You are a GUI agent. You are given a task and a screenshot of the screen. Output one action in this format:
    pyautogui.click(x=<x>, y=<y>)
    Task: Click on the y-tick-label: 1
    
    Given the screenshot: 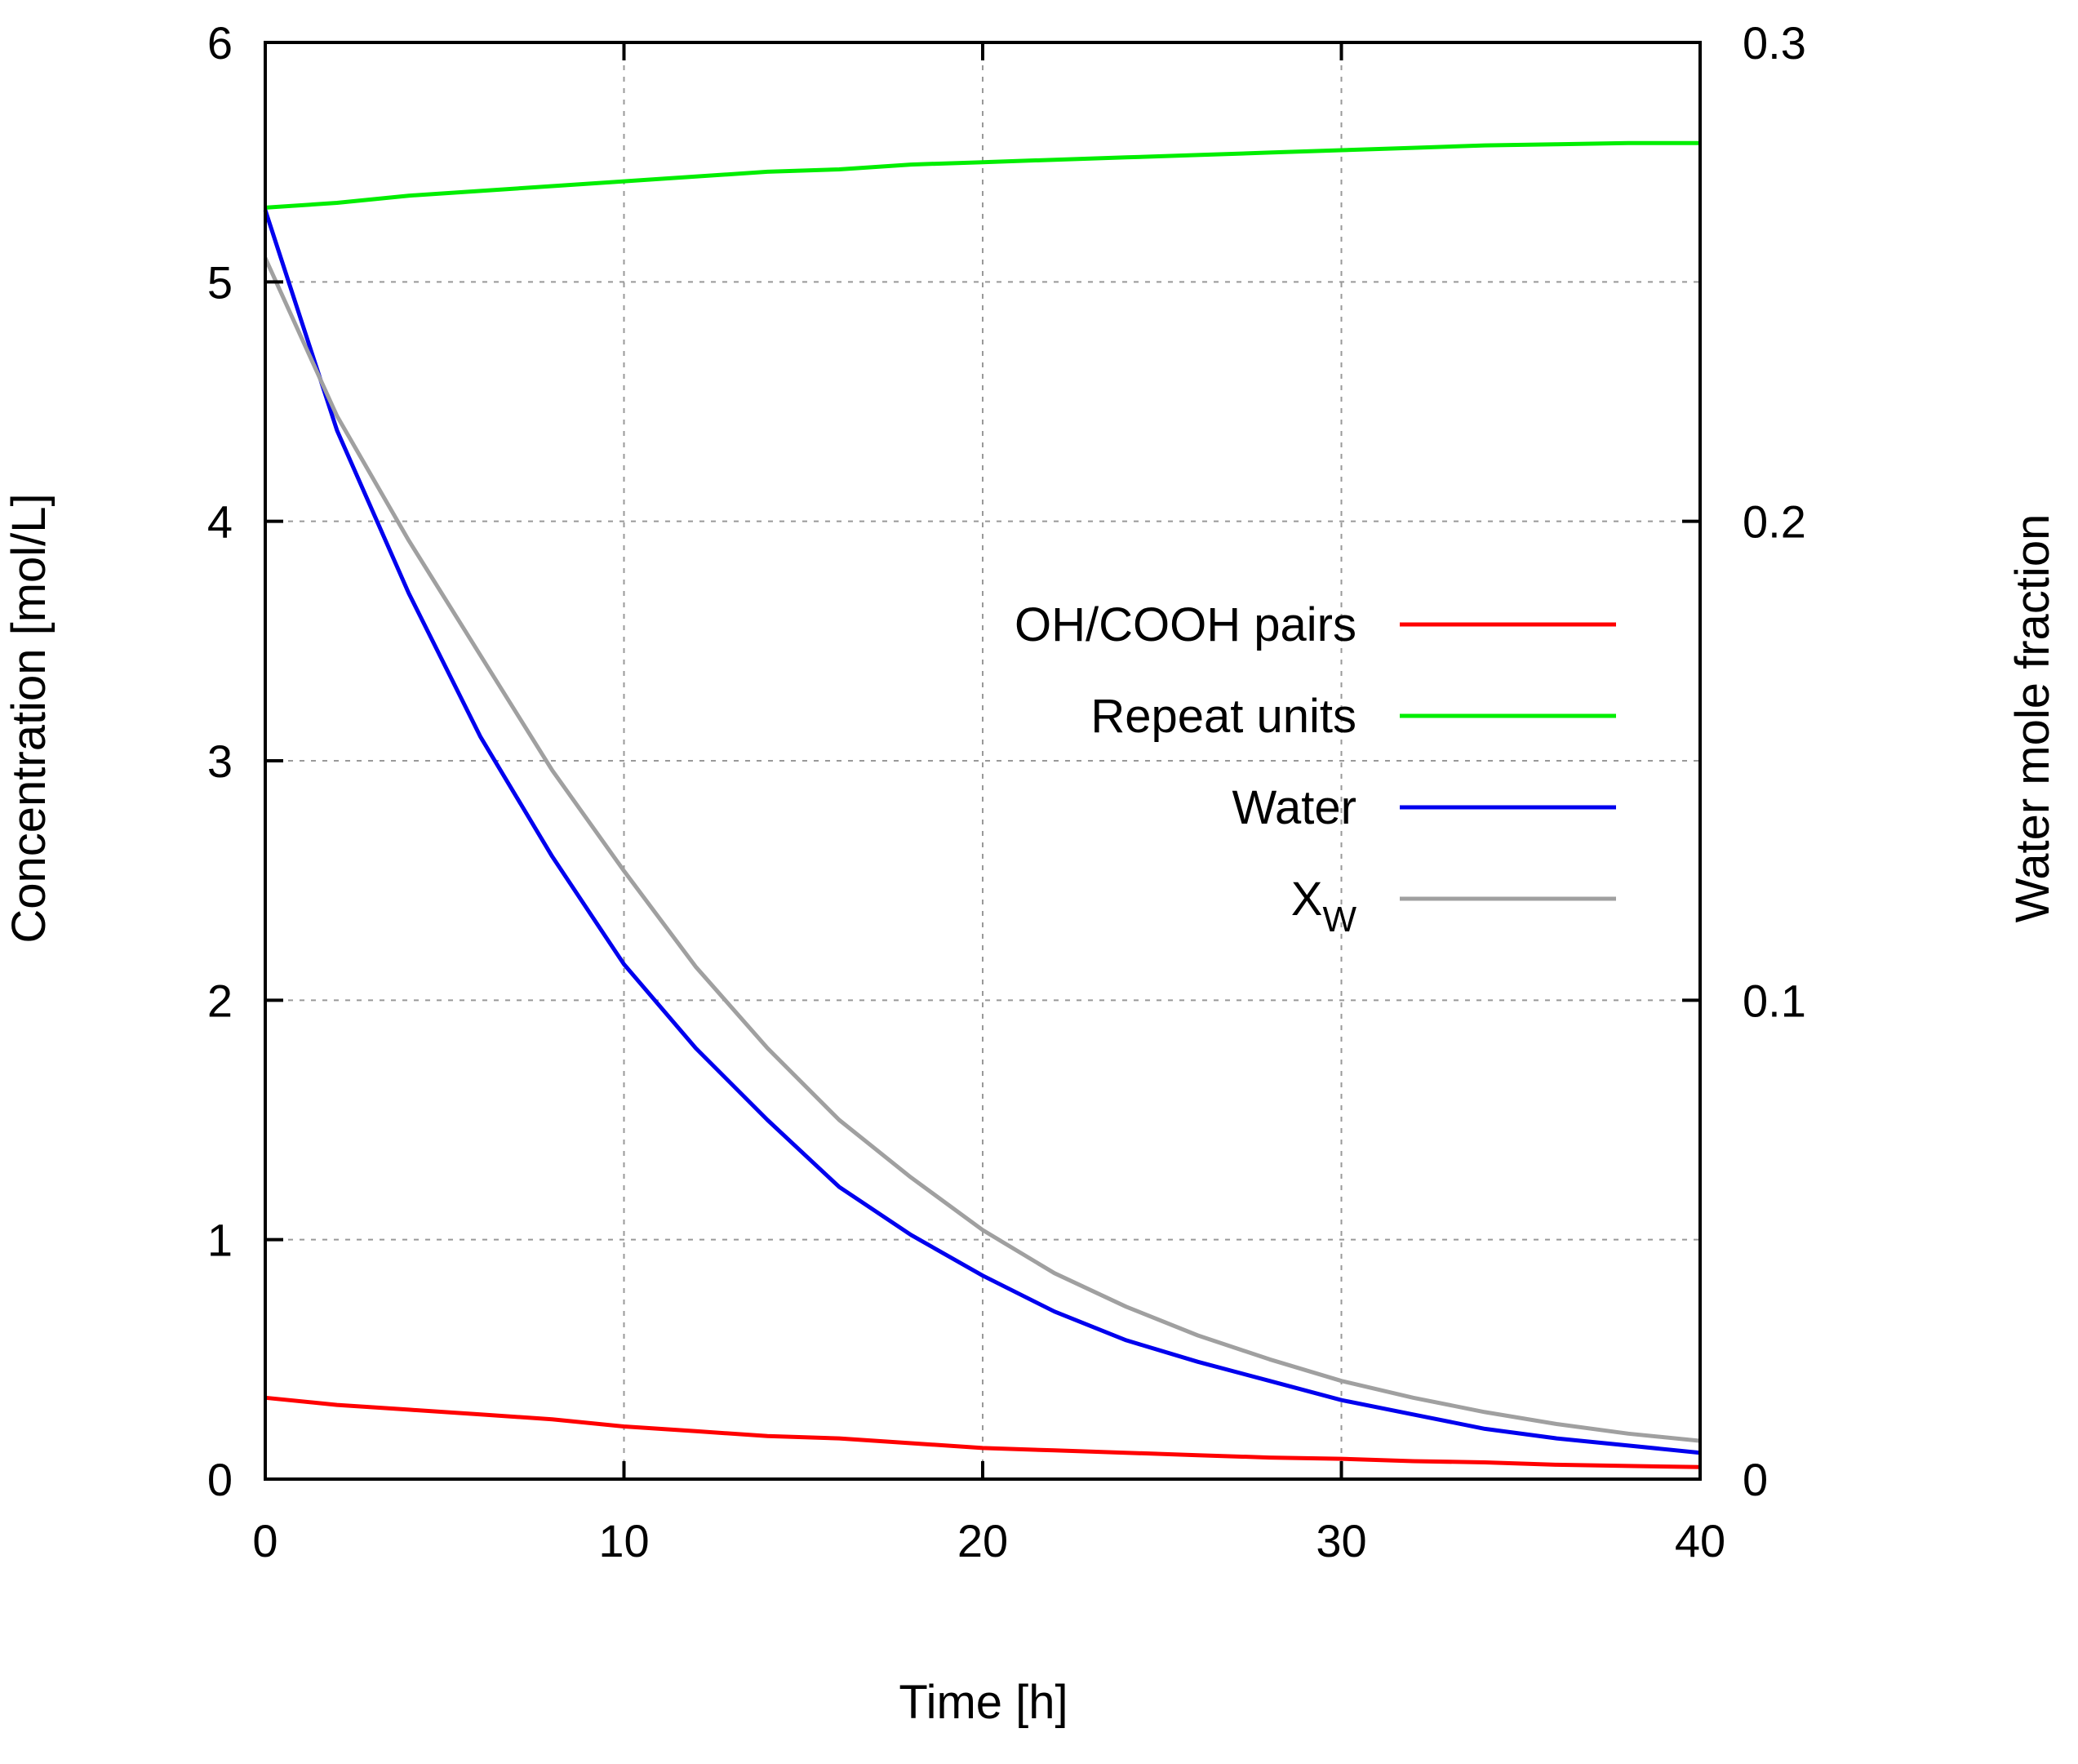 What is the action you would take?
    pyautogui.click(x=220, y=1240)
    